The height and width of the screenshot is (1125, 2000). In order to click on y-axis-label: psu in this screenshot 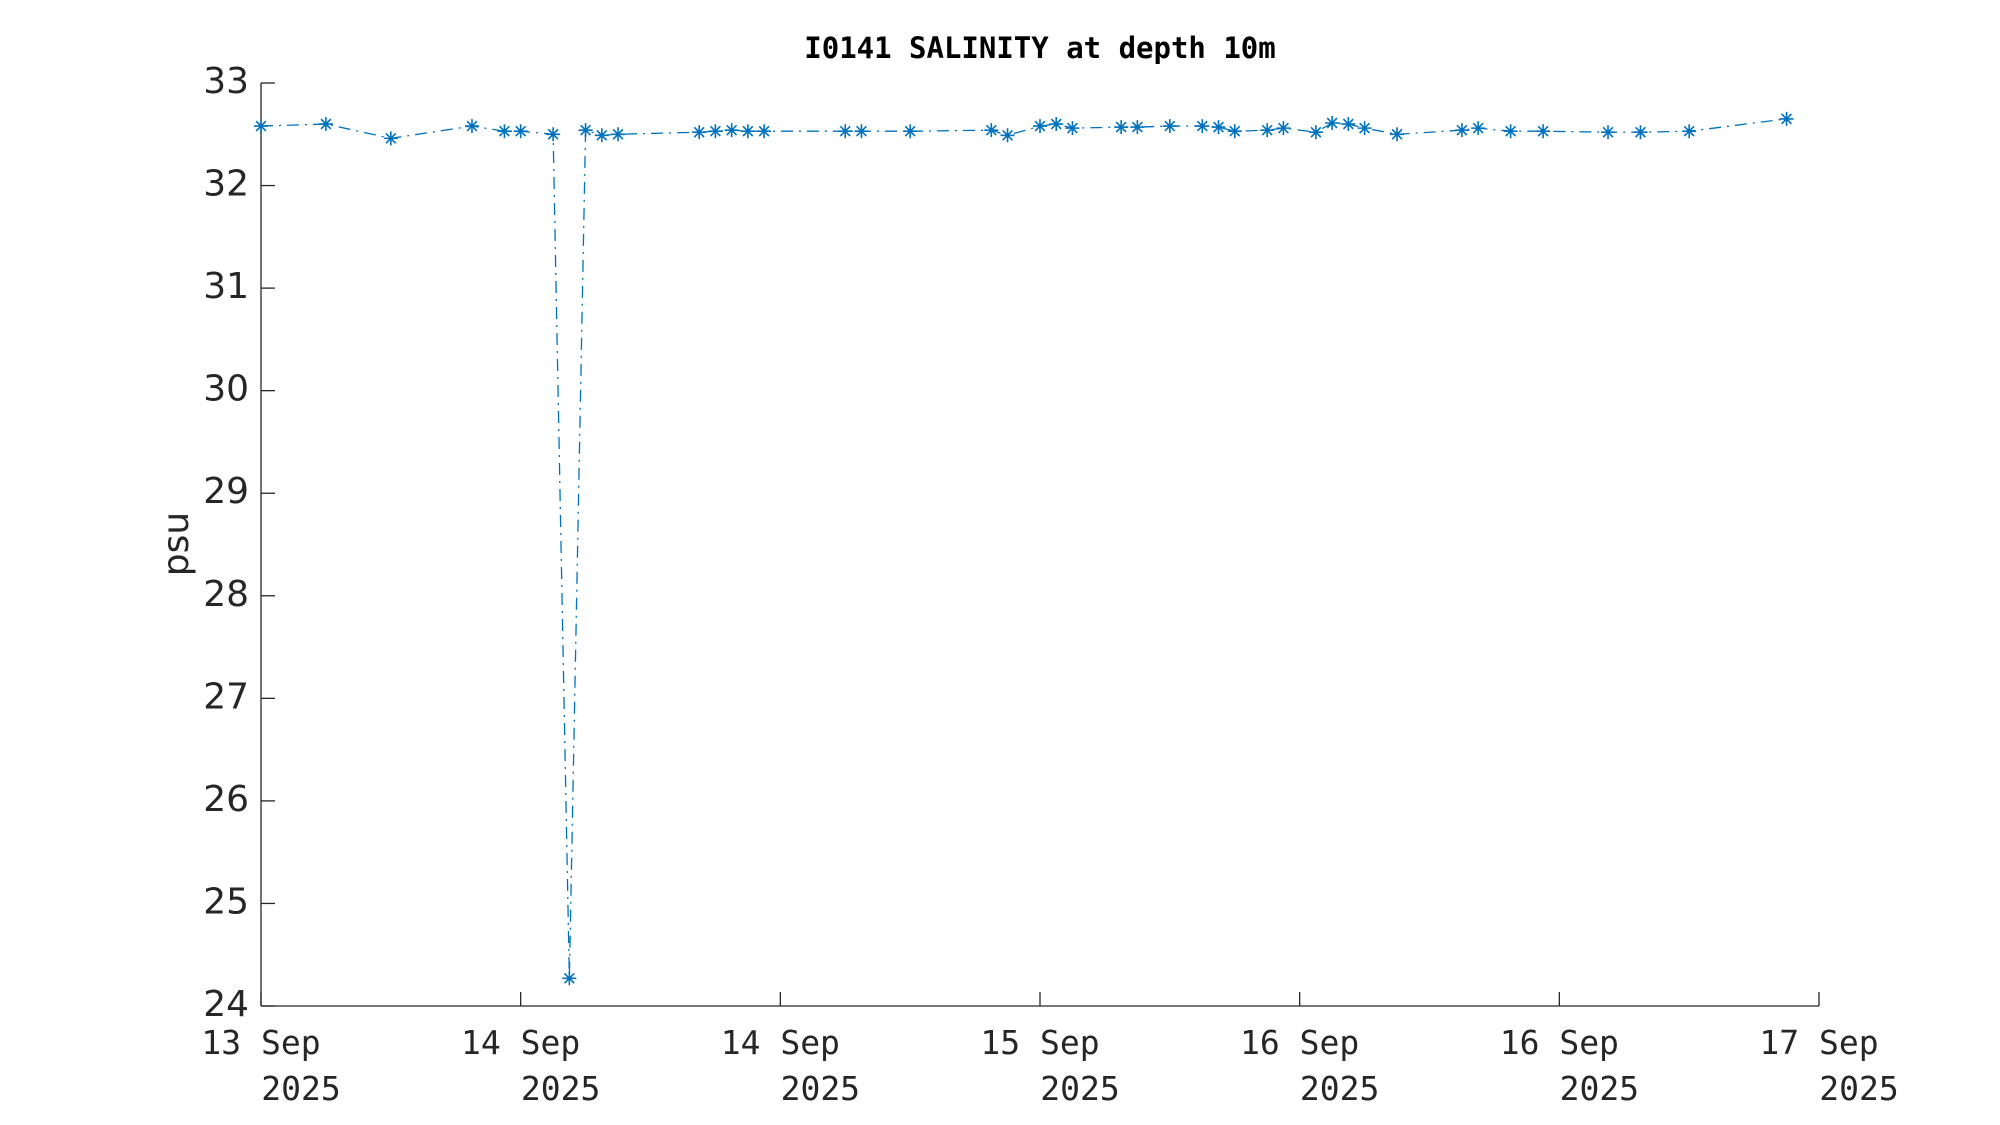, I will do `click(176, 544)`.